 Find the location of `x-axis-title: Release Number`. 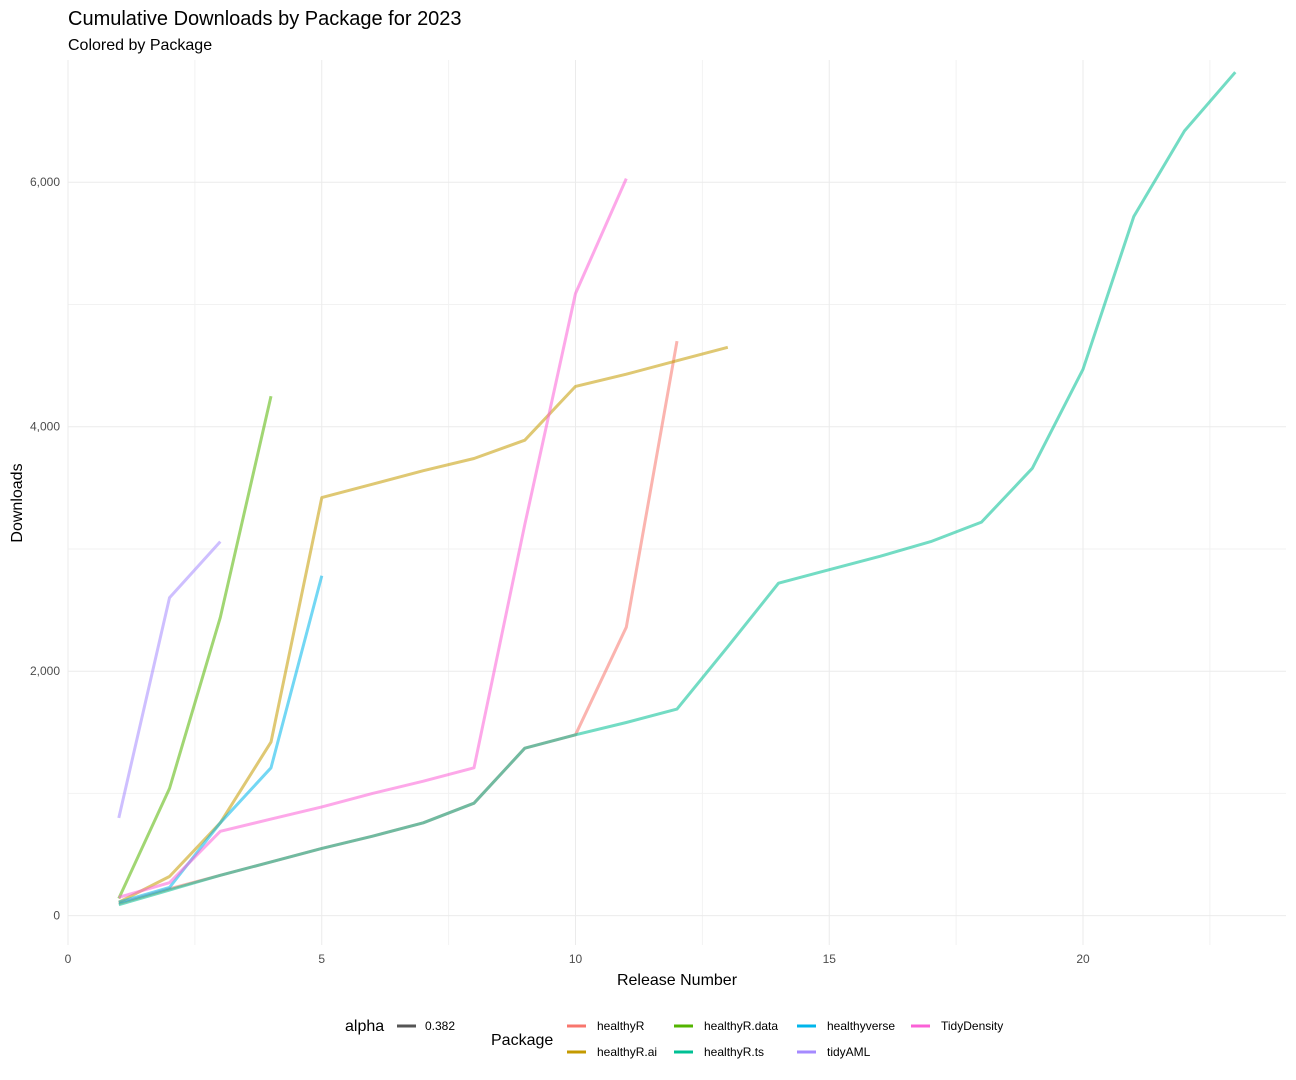

x-axis-title: Release Number is located at coordinates (677, 980).